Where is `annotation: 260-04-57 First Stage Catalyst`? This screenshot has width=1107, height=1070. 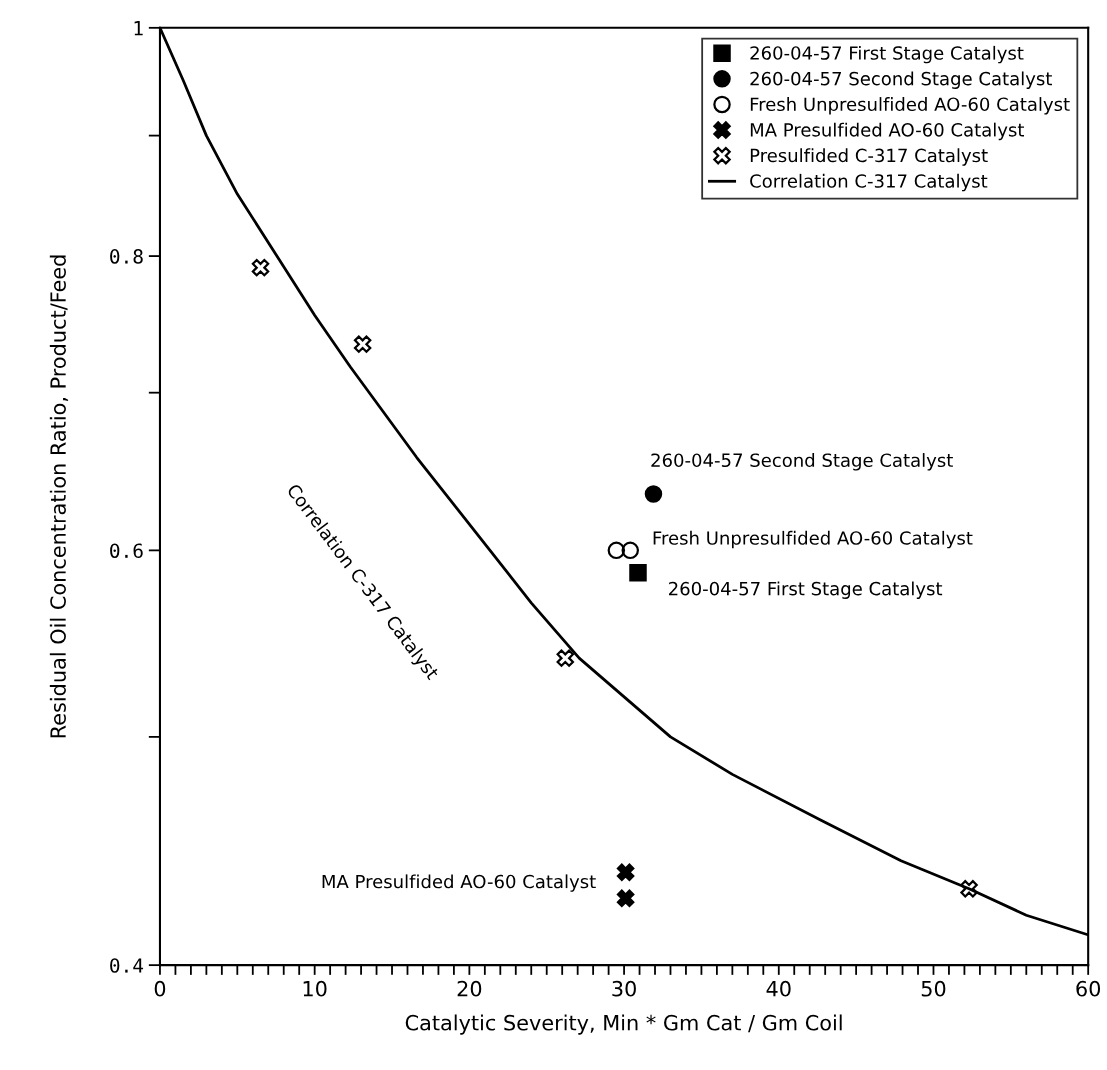 annotation: 260-04-57 First Stage Catalyst is located at coordinates (806, 590).